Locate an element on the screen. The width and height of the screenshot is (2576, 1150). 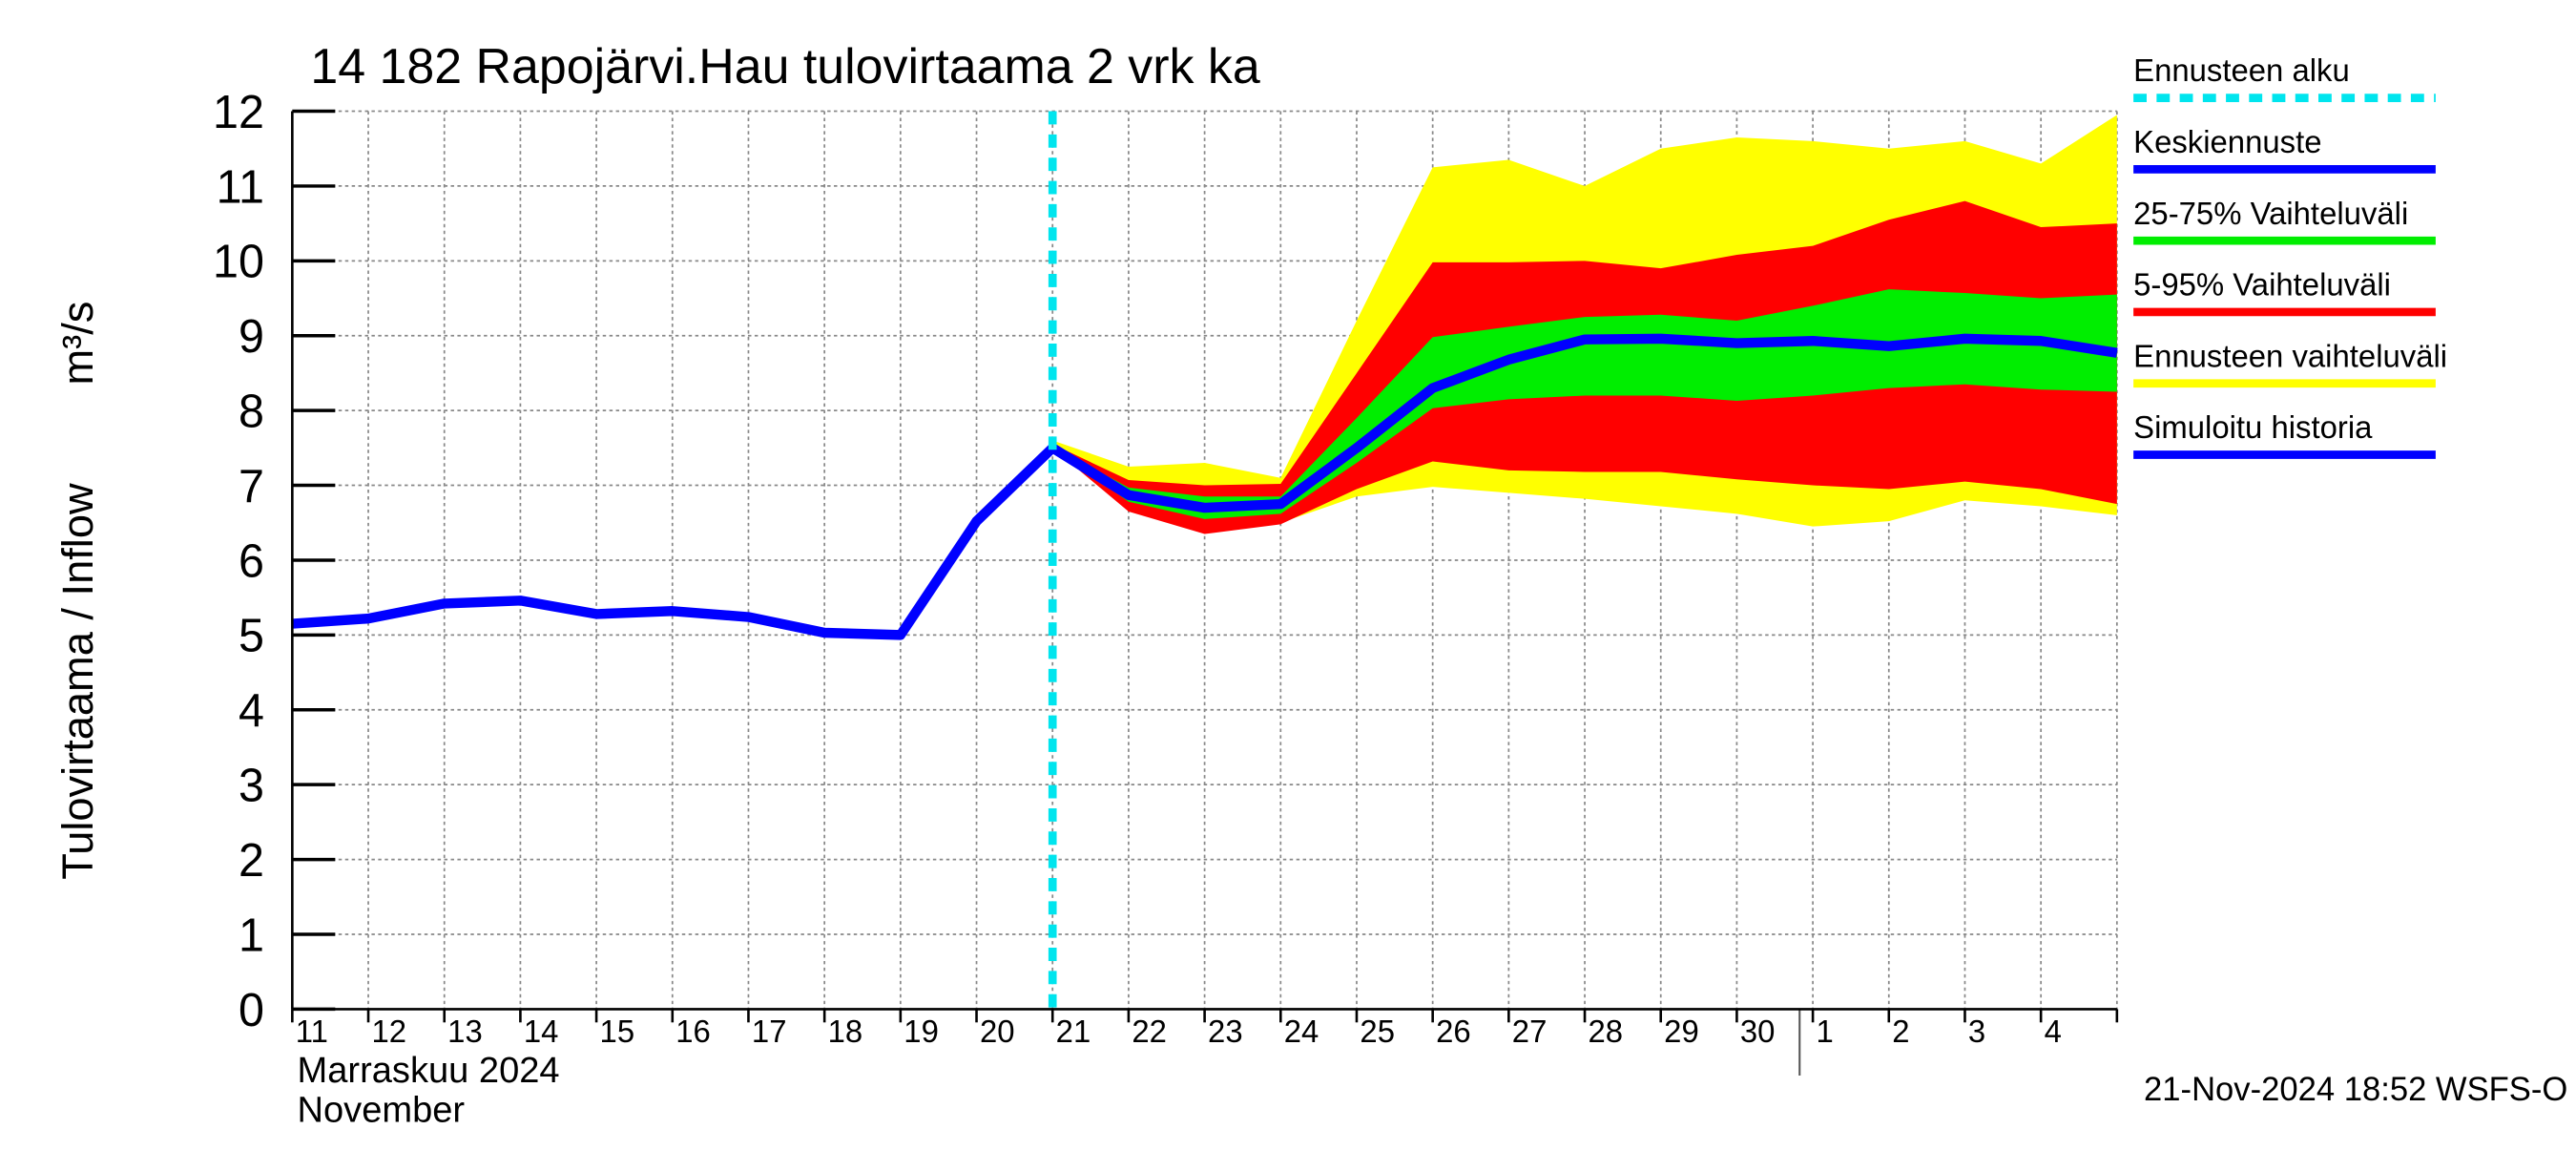
legend-label: 5-95% Vaihteluväli is located at coordinates (2262, 284).